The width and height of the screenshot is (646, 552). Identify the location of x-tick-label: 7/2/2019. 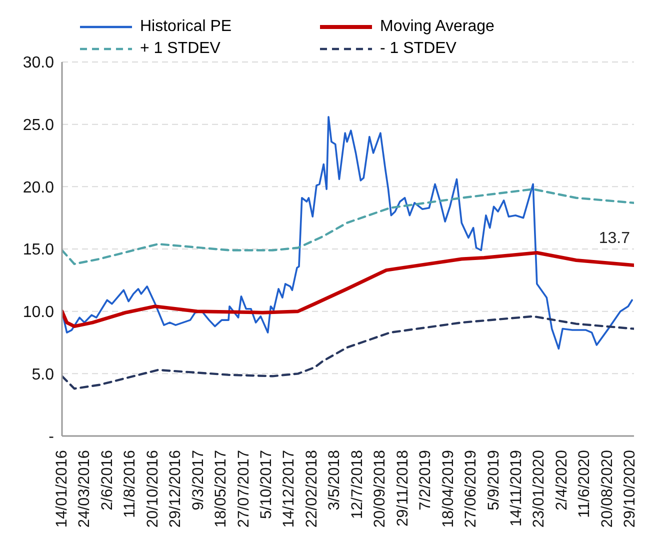
(425, 480).